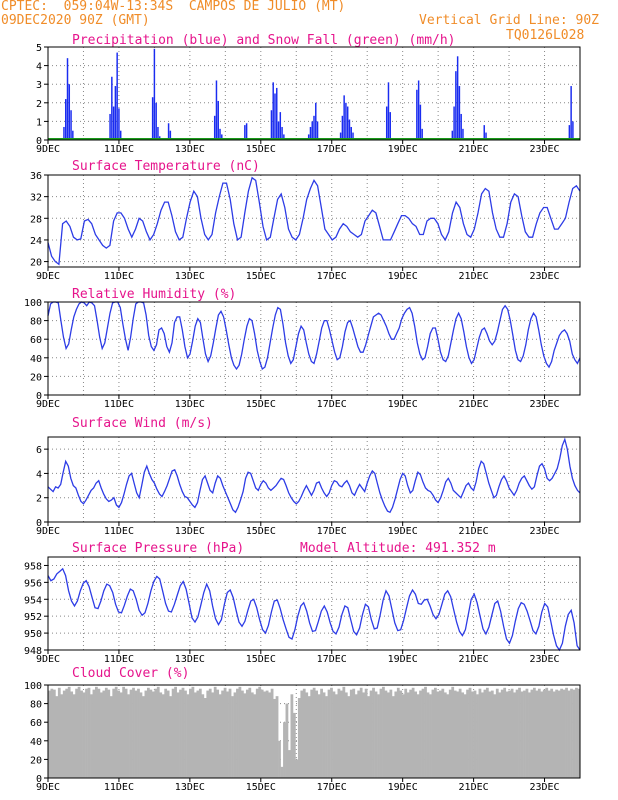 Image resolution: width=618 pixels, height=800 pixels. What do you see at coordinates (119, 149) in the screenshot?
I see `x-tick-label: 11DEC` at bounding box center [119, 149].